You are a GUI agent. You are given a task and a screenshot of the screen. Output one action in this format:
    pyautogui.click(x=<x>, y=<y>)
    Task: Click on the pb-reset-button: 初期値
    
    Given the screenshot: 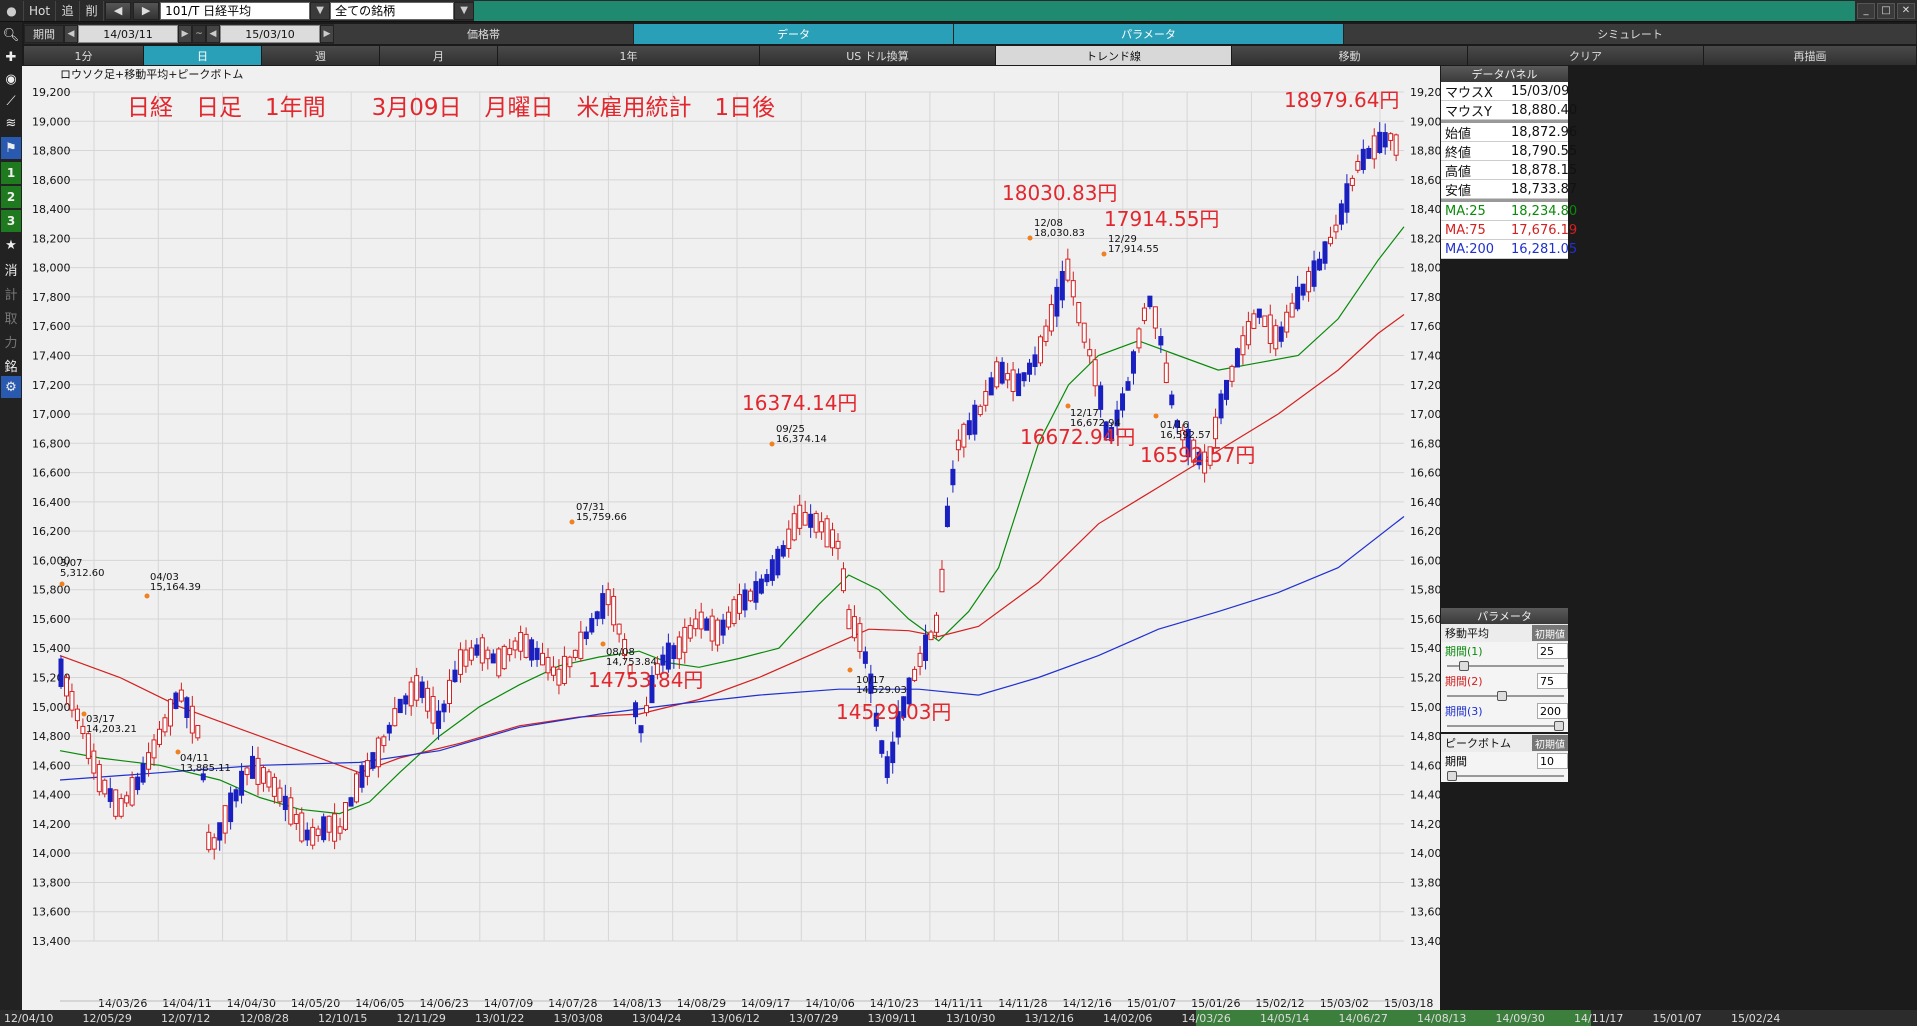 What is the action you would take?
    pyautogui.click(x=1550, y=743)
    